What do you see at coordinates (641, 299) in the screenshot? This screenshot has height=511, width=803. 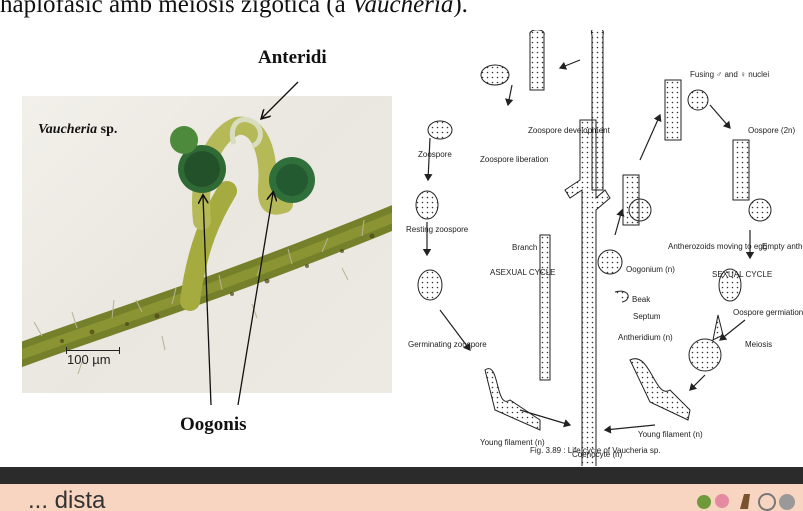 I see `label-beak: Beak` at bounding box center [641, 299].